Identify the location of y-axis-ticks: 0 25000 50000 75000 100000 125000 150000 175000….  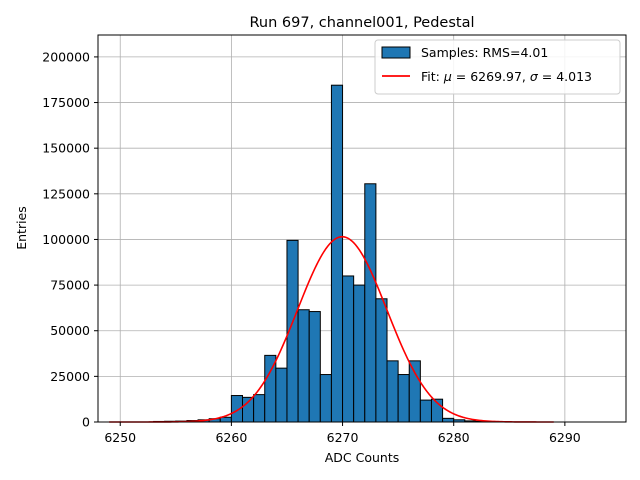
(70, 239).